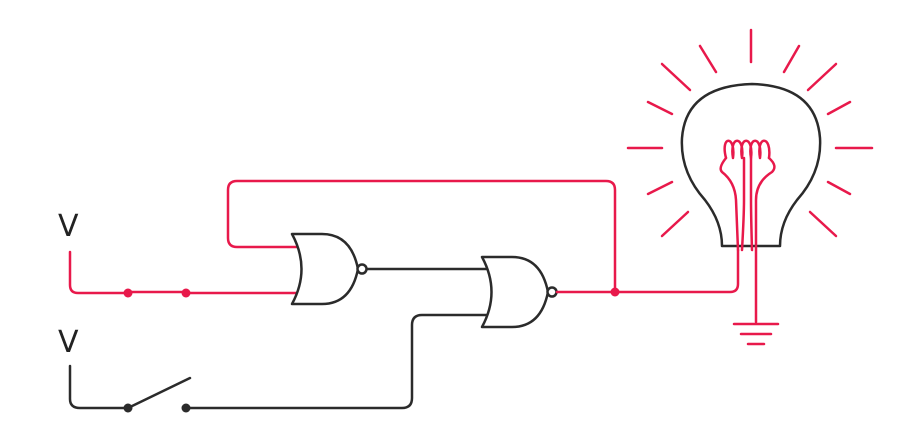 Image resolution: width=902 pixels, height=440 pixels. Describe the element at coordinates (362, 269) in the screenshot. I see `nor-gate-1-bubble` at that location.